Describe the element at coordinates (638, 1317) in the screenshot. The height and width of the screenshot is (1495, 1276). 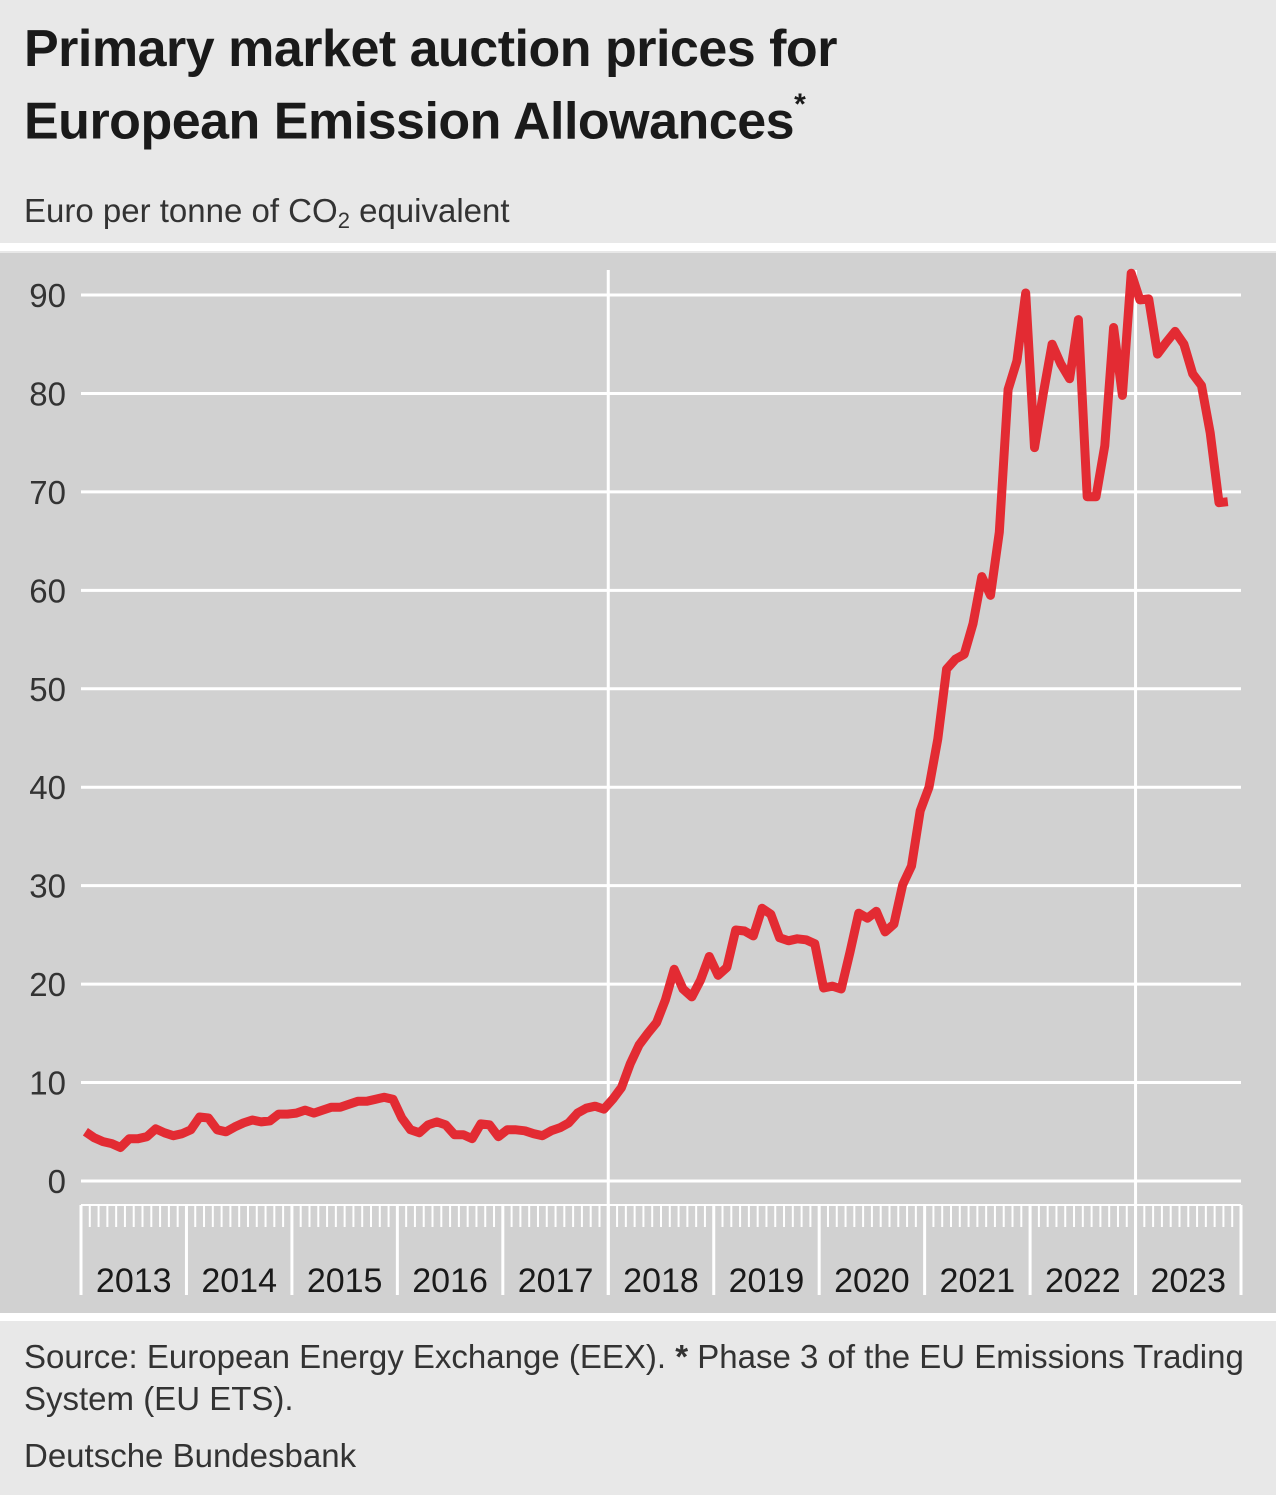
I see `bottom-divider` at that location.